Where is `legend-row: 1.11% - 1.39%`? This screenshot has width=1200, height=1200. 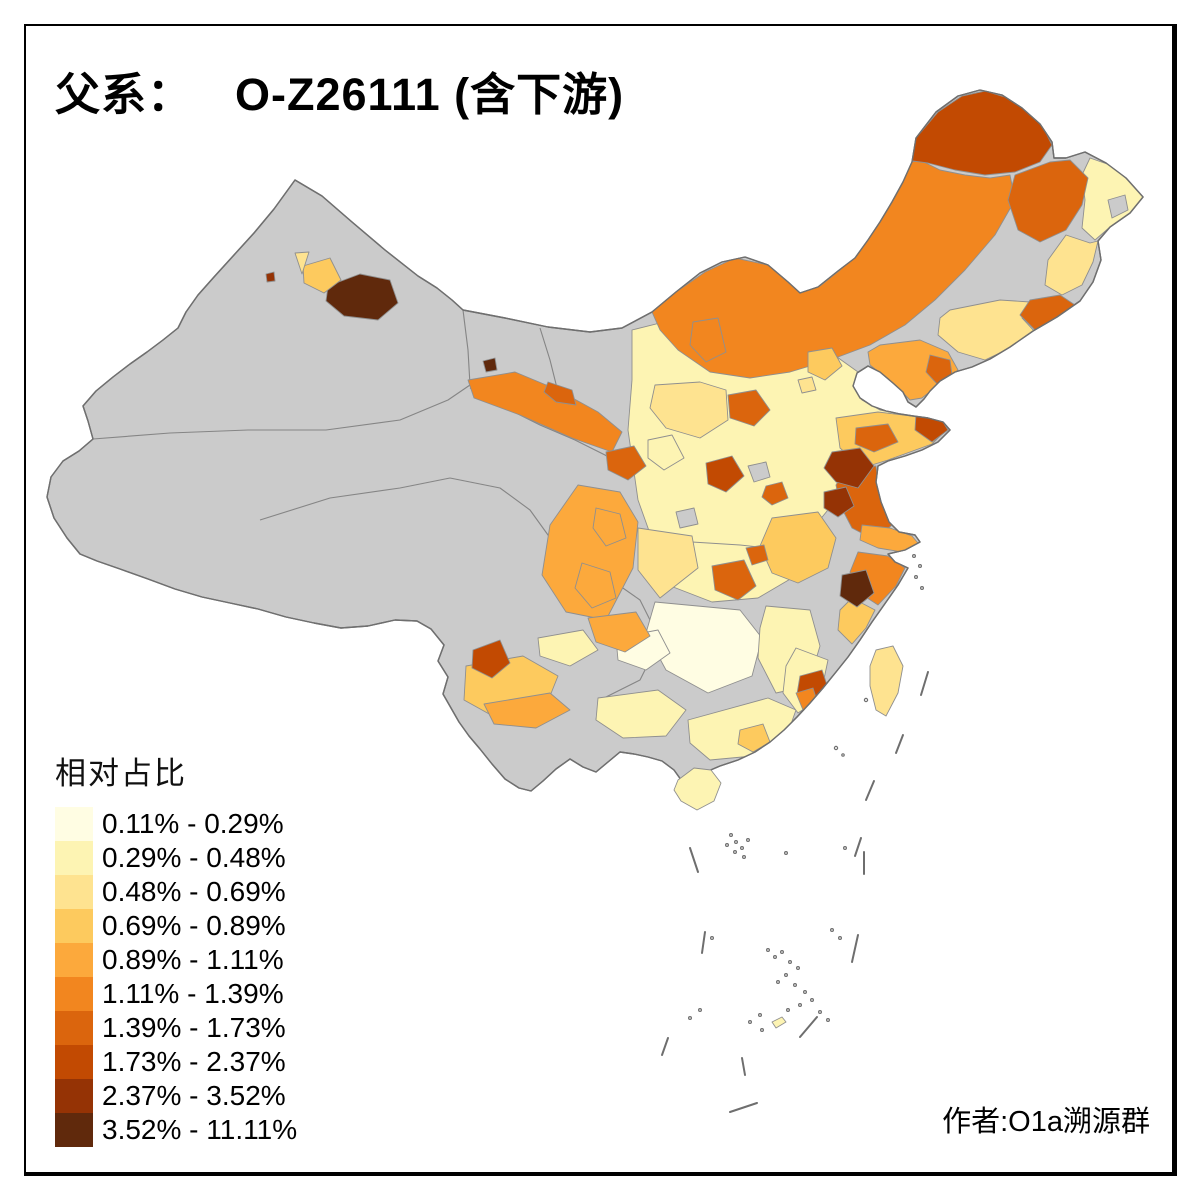 legend-row: 1.11% - 1.39% is located at coordinates (176, 994).